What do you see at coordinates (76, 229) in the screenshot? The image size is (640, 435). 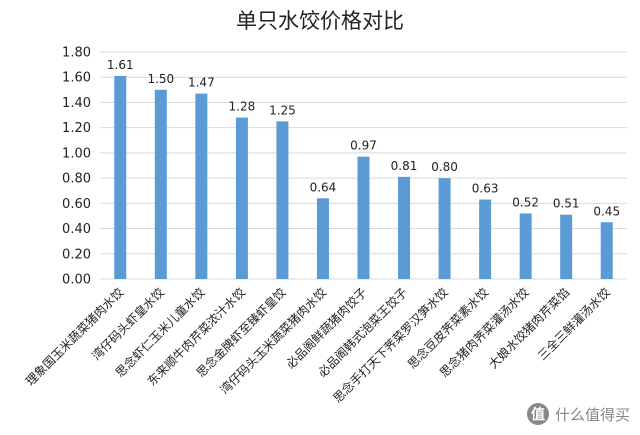 I see `y-tick-label: 0.40` at bounding box center [76, 229].